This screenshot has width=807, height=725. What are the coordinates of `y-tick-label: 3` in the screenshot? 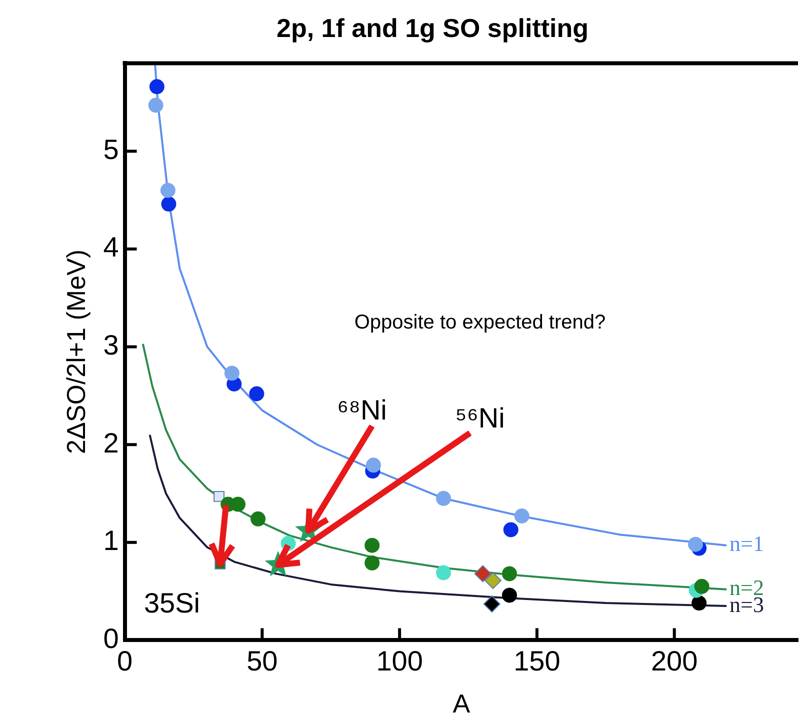 It's located at (111, 345).